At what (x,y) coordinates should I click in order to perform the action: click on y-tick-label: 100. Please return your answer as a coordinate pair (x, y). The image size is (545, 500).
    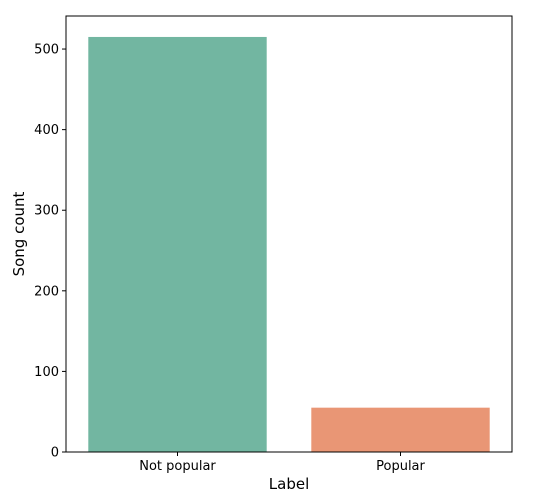
    Looking at the image, I should click on (46, 372).